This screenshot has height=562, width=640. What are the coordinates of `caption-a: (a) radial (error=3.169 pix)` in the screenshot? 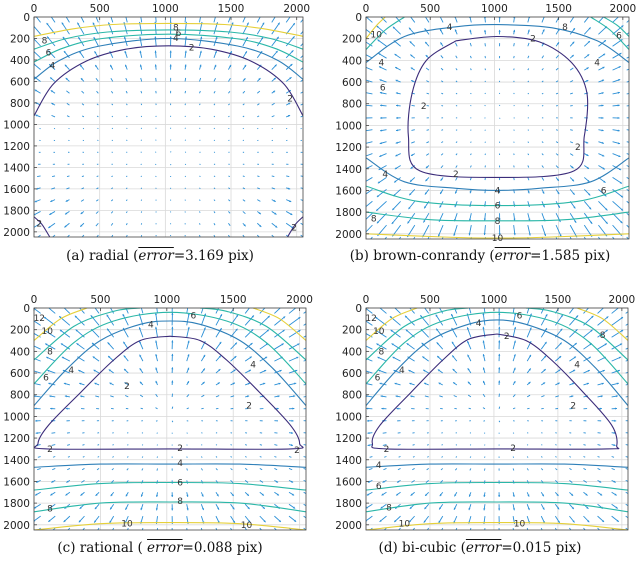 It's located at (160, 256).